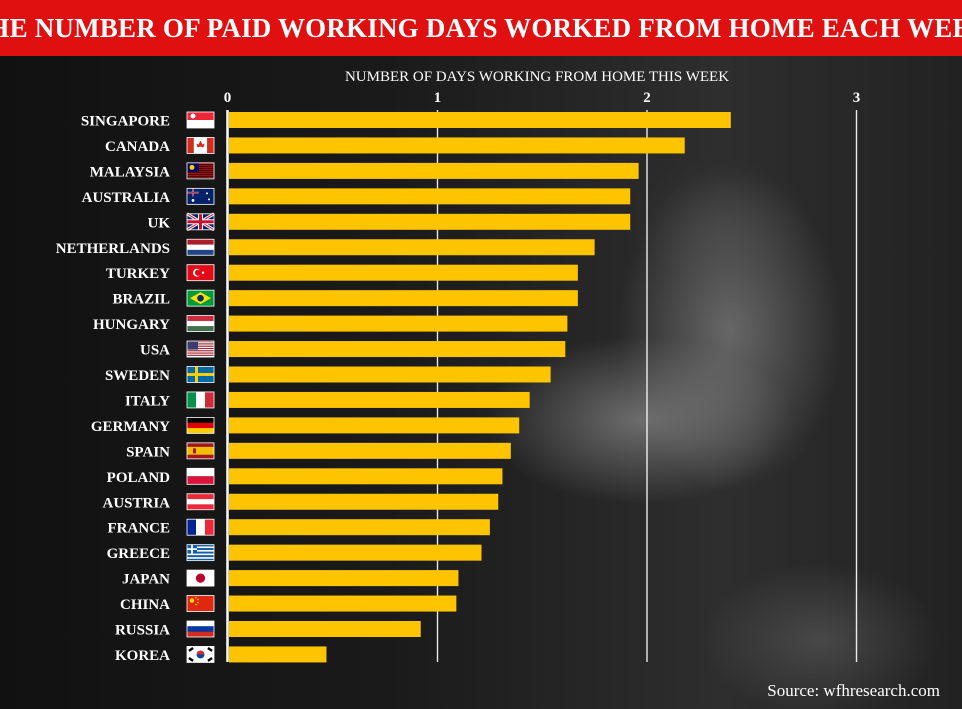  Describe the element at coordinates (200, 603) in the screenshot. I see `china-flag-icon` at that location.